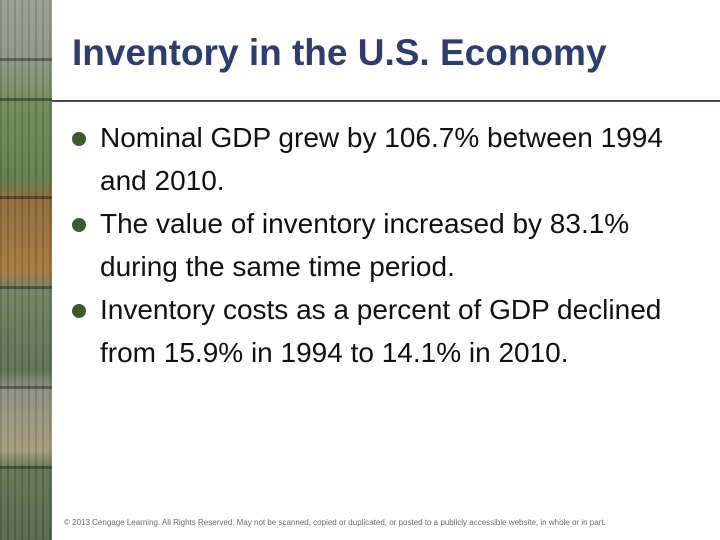 This screenshot has height=540, width=720. I want to click on slide-title: Inventory in the U.S. Economy, so click(339, 52).